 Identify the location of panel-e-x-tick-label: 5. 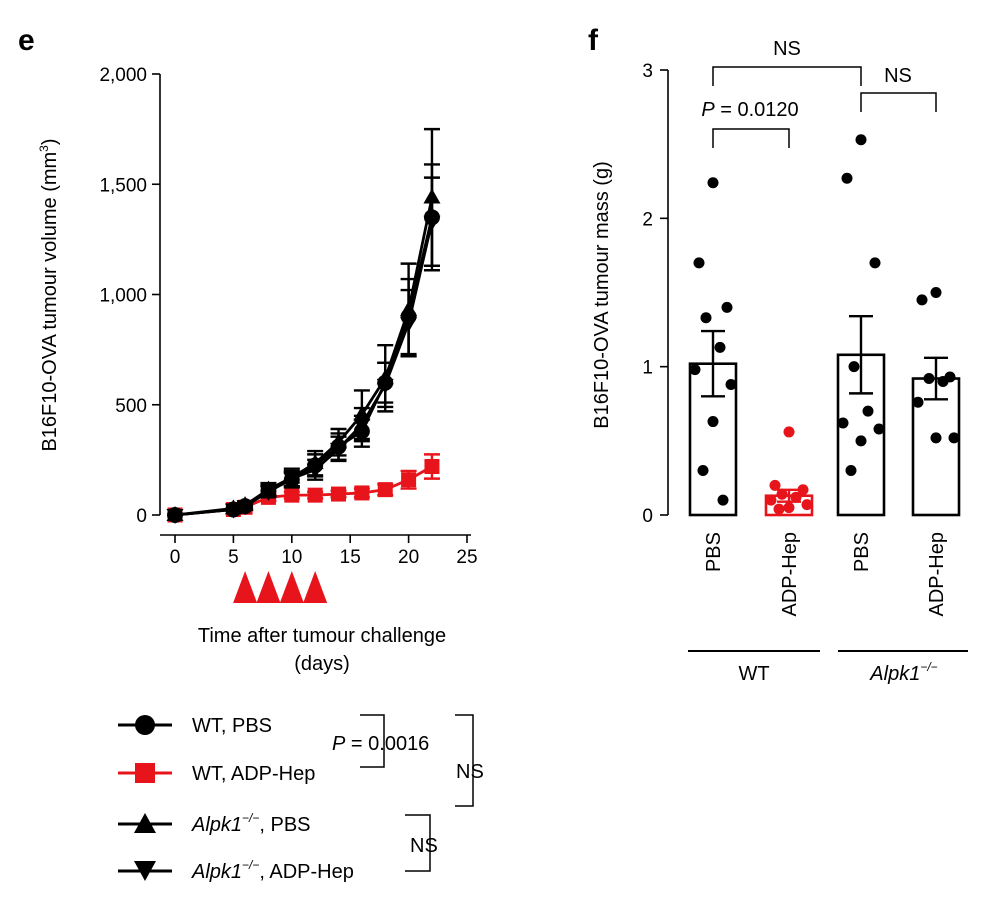
(233, 557).